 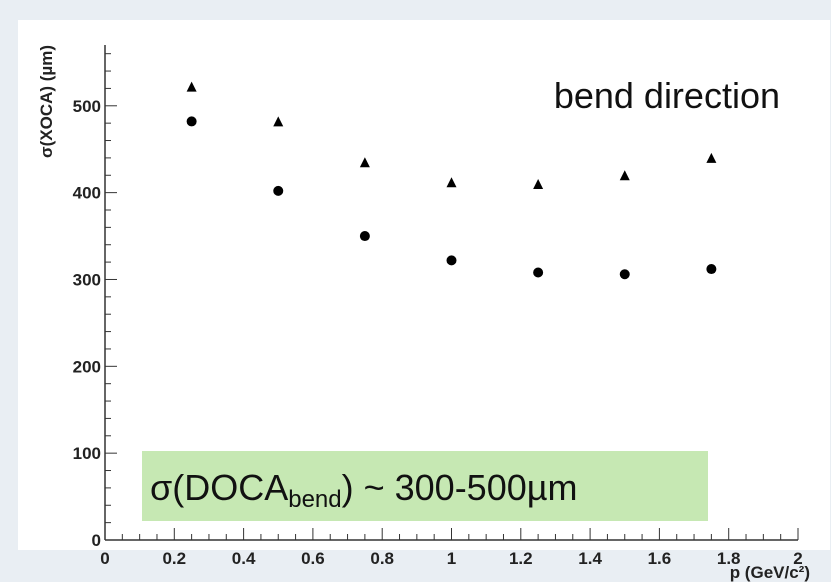 What do you see at coordinates (770, 572) in the screenshot?
I see `x-axis-title: p (GeV/c²)` at bounding box center [770, 572].